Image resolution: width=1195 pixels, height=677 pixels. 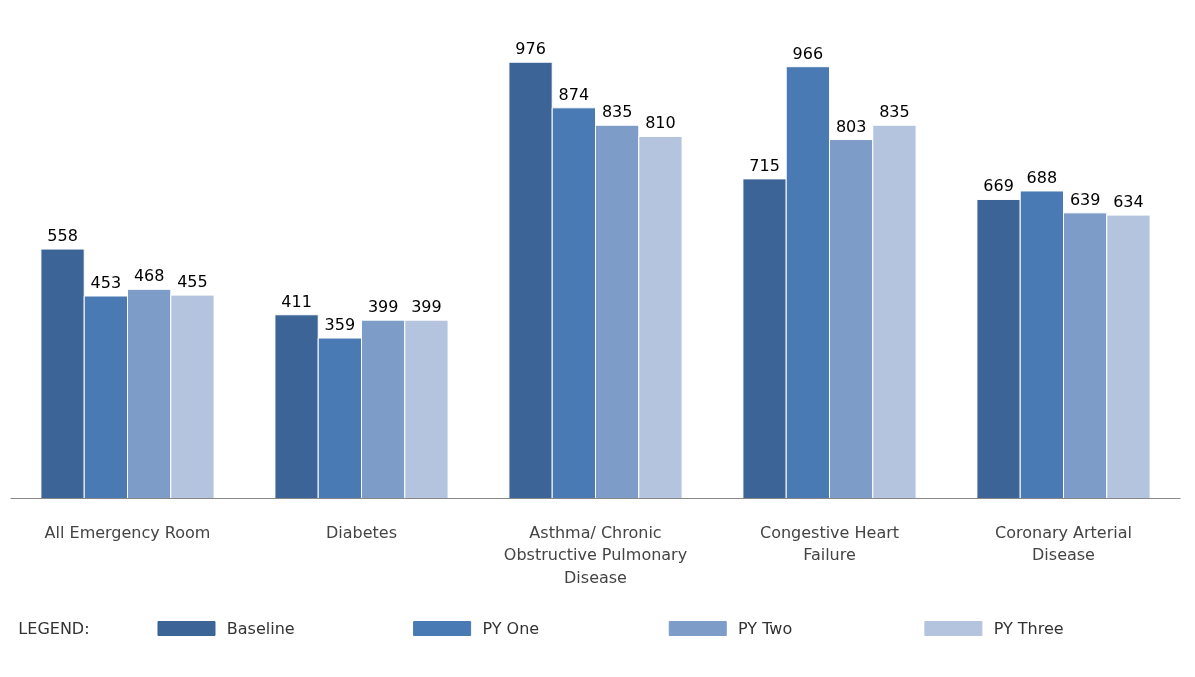 What do you see at coordinates (62, 236) in the screenshot?
I see `data-label: 558` at bounding box center [62, 236].